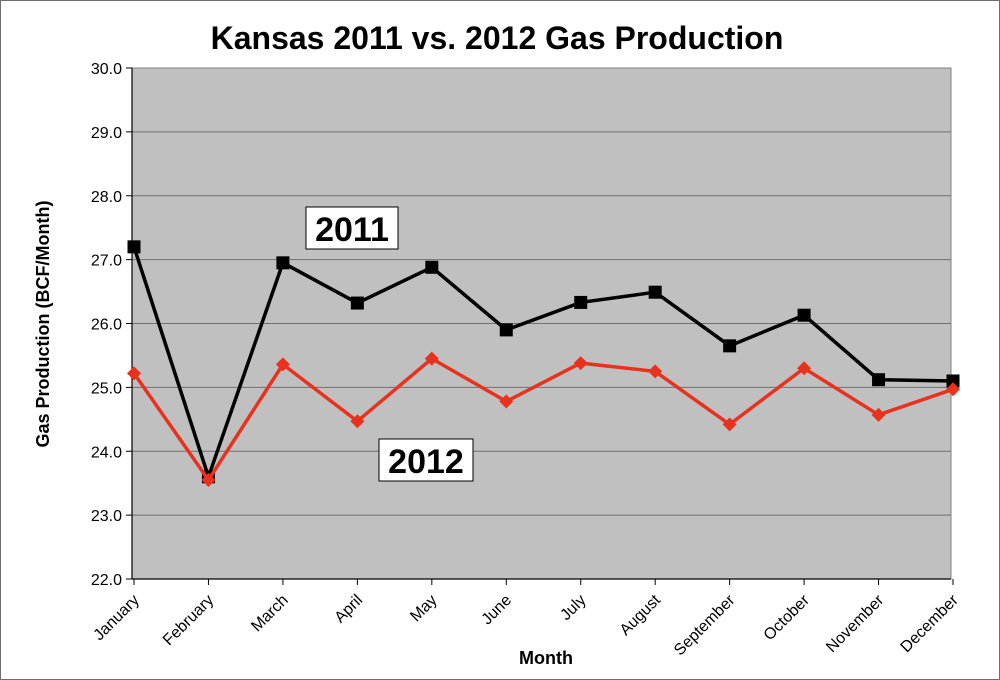 Image resolution: width=1000 pixels, height=680 pixels. I want to click on series-label-2011: 2011, so click(352, 228).